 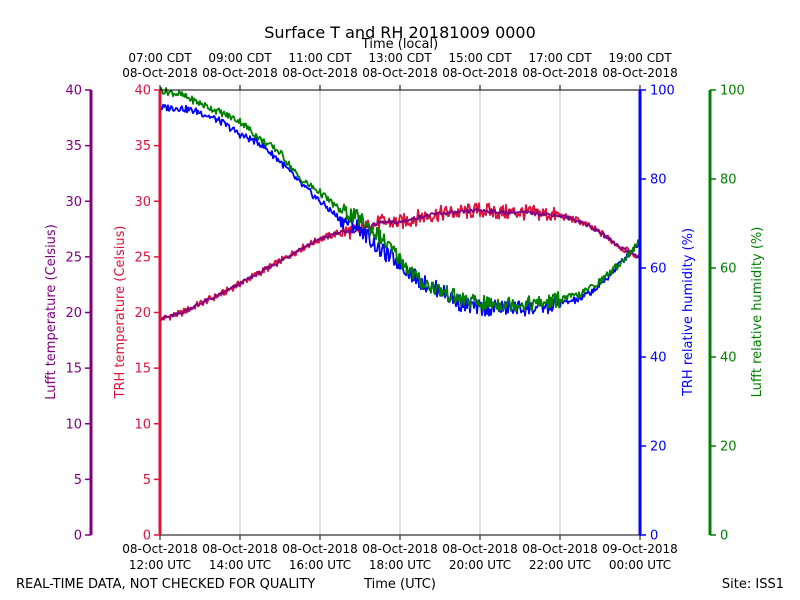 I want to click on x-tick-label-utc-time: 00:00 UTC, so click(x=640, y=565).